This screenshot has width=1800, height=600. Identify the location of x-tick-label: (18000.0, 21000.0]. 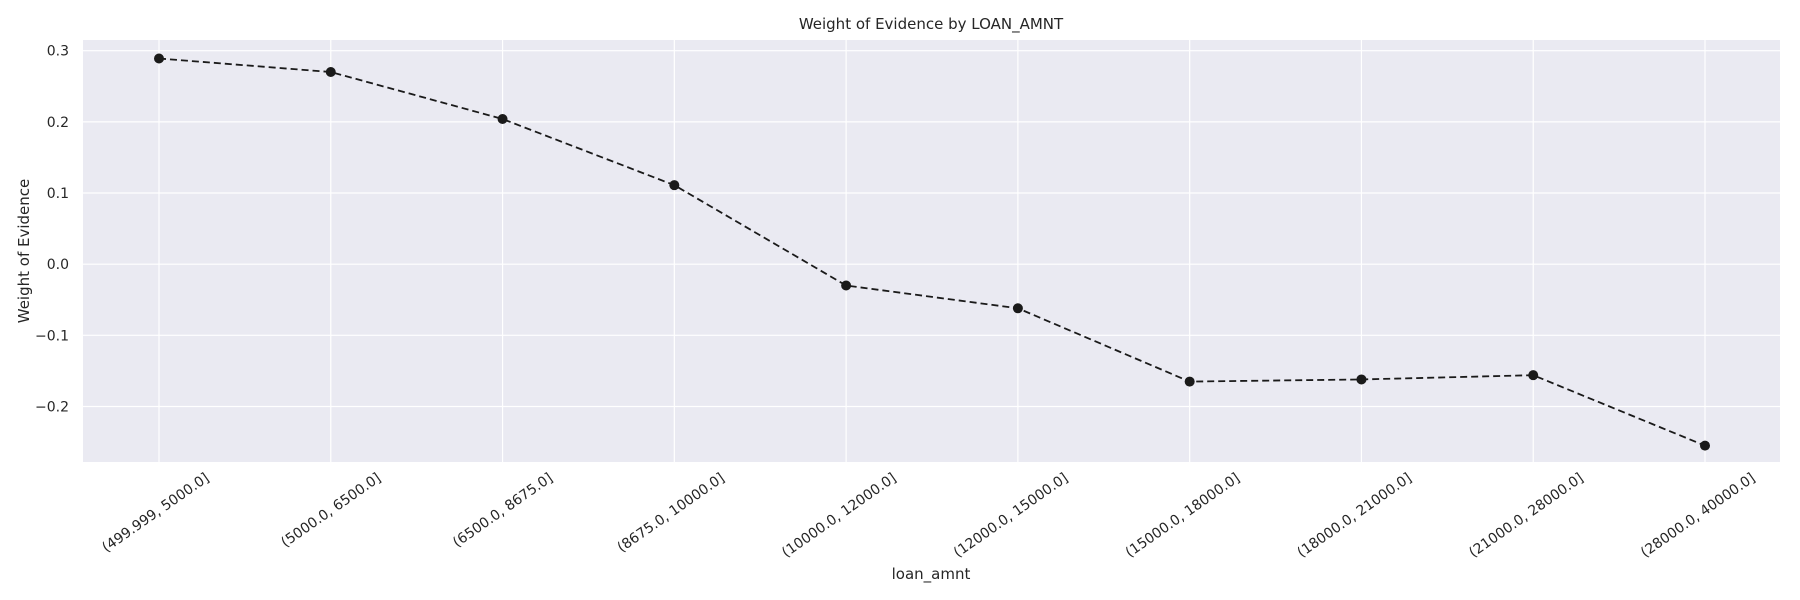
(1354, 515).